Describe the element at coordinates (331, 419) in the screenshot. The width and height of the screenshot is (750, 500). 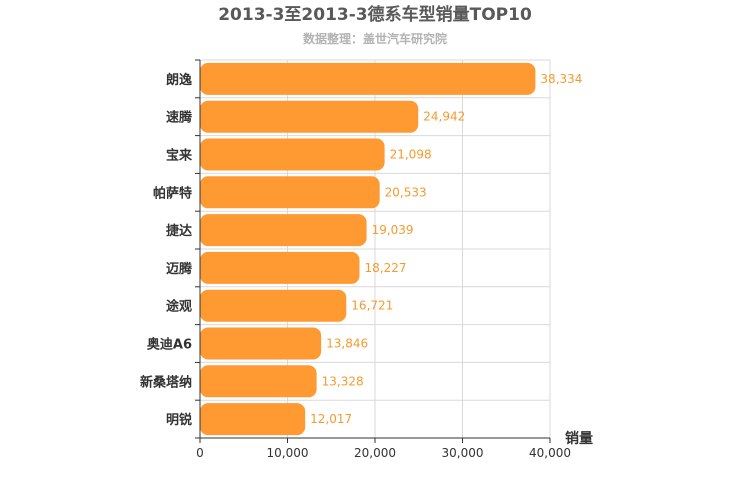
I see `data-label: 12,017` at that location.